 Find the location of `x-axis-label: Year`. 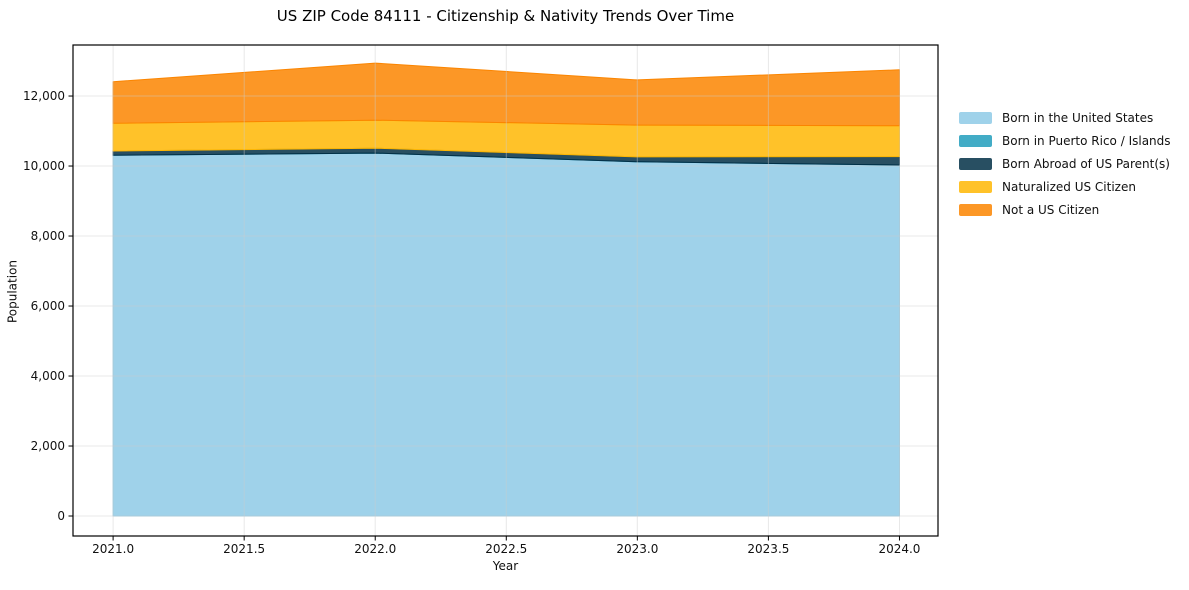

x-axis-label: Year is located at coordinates (505, 566).